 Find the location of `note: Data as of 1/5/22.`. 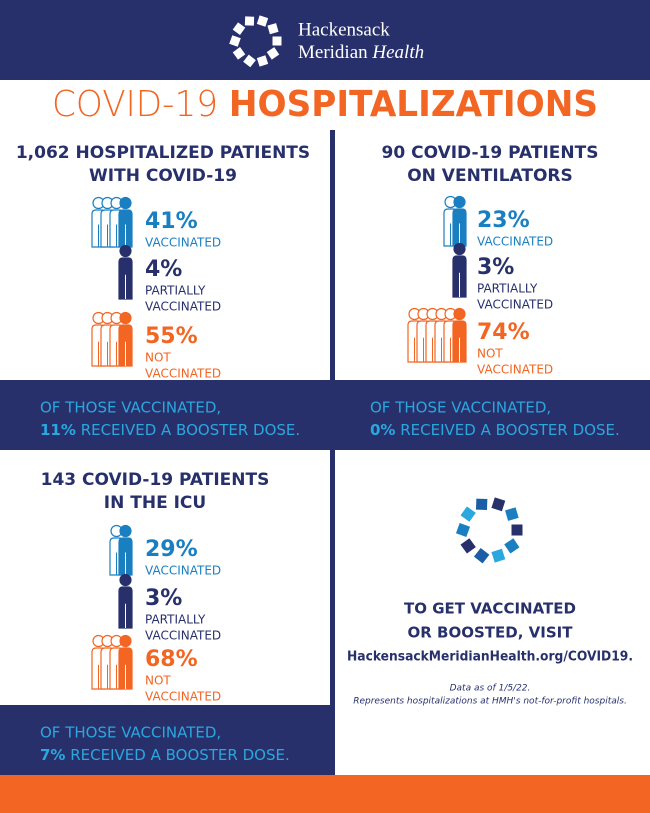

note: Data as of 1/5/22. is located at coordinates (490, 689).